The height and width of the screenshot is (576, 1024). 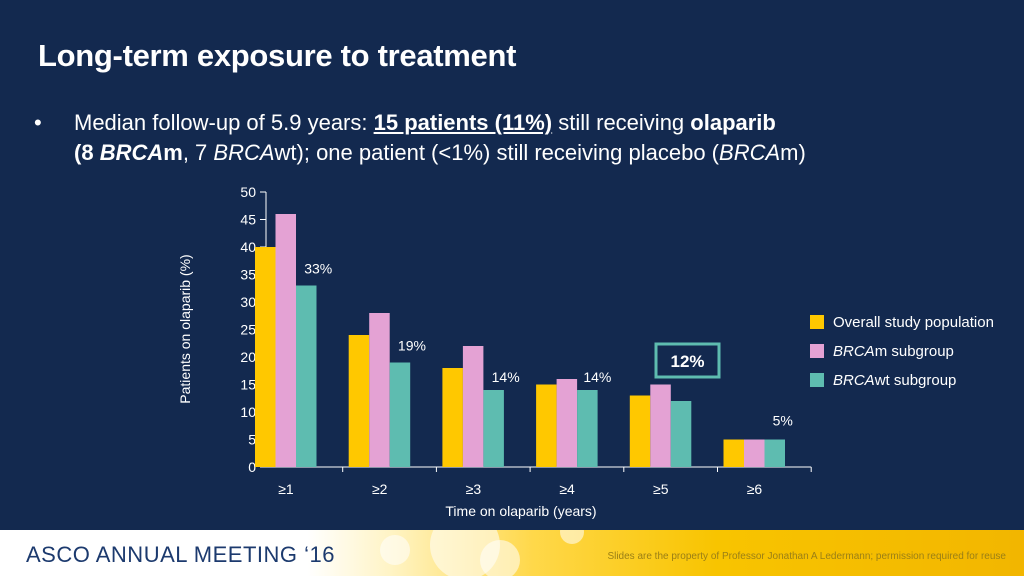 I want to click on x-axis-title: Time on olaparib (years), so click(x=520, y=511).